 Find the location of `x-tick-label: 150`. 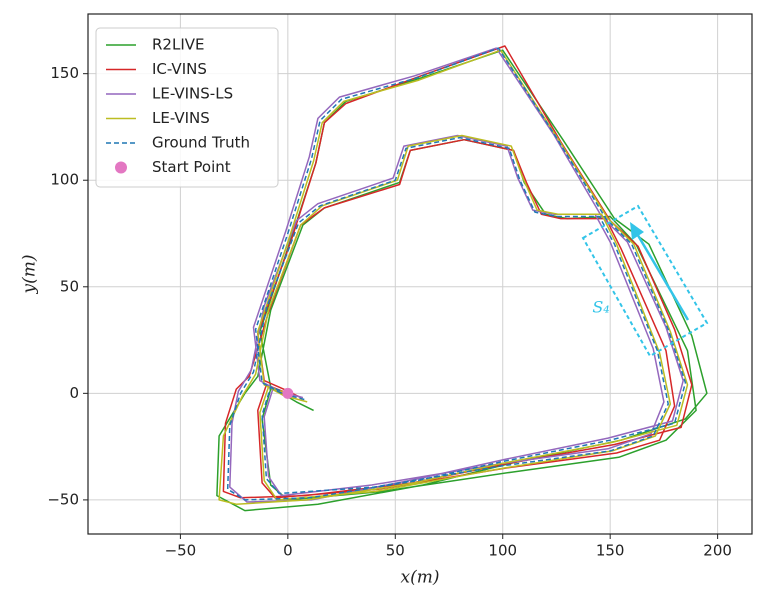

x-tick-label: 150 is located at coordinates (610, 551).